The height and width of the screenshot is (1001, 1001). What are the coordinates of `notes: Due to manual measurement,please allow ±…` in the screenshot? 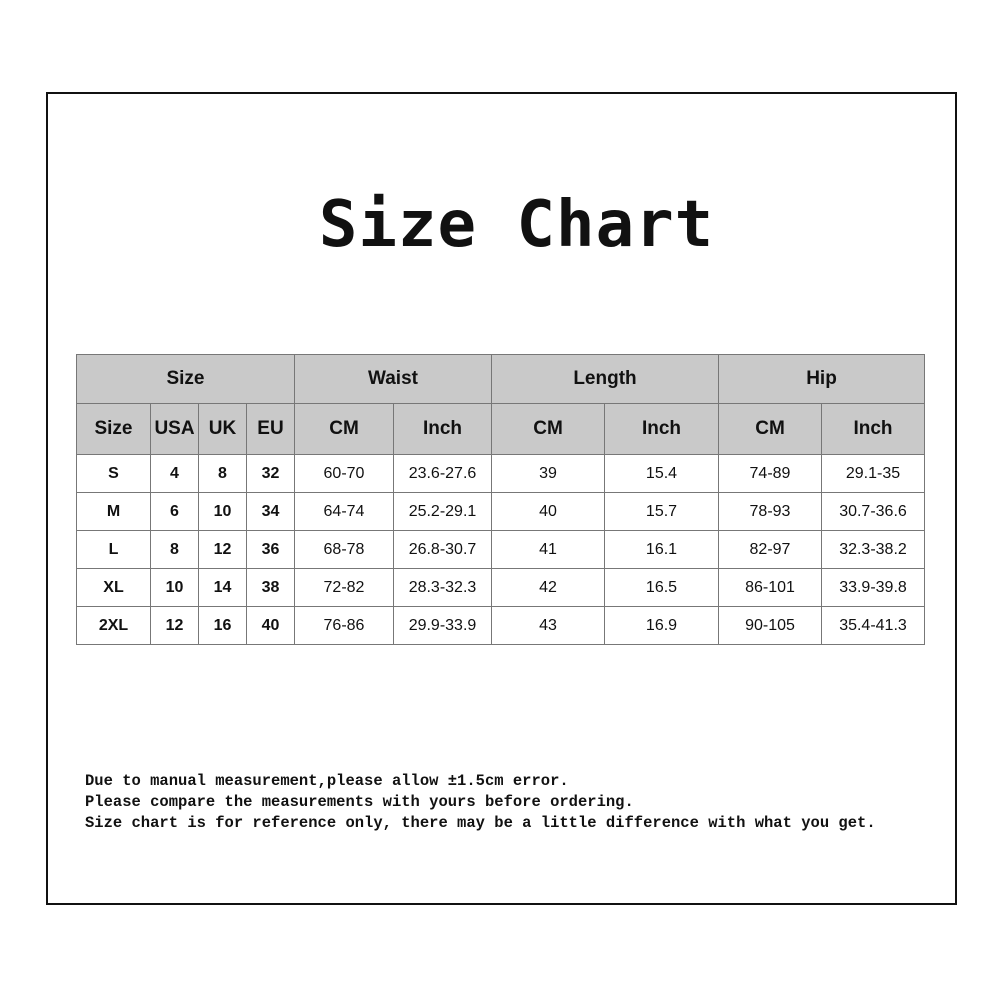 It's located at (480, 802).